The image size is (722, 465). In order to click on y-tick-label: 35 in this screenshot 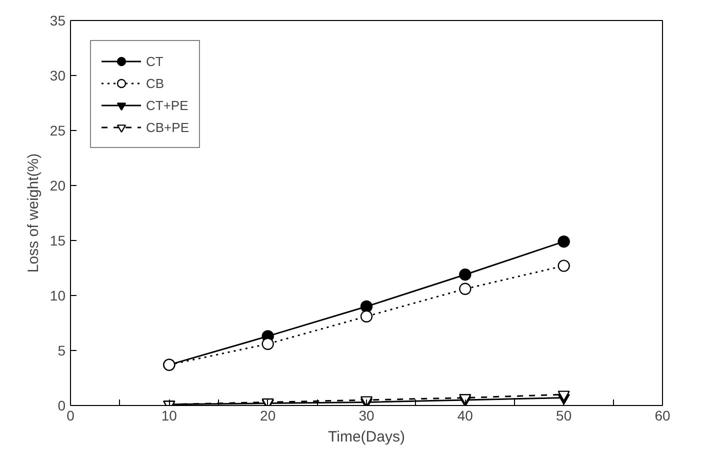, I will do `click(58, 20)`.